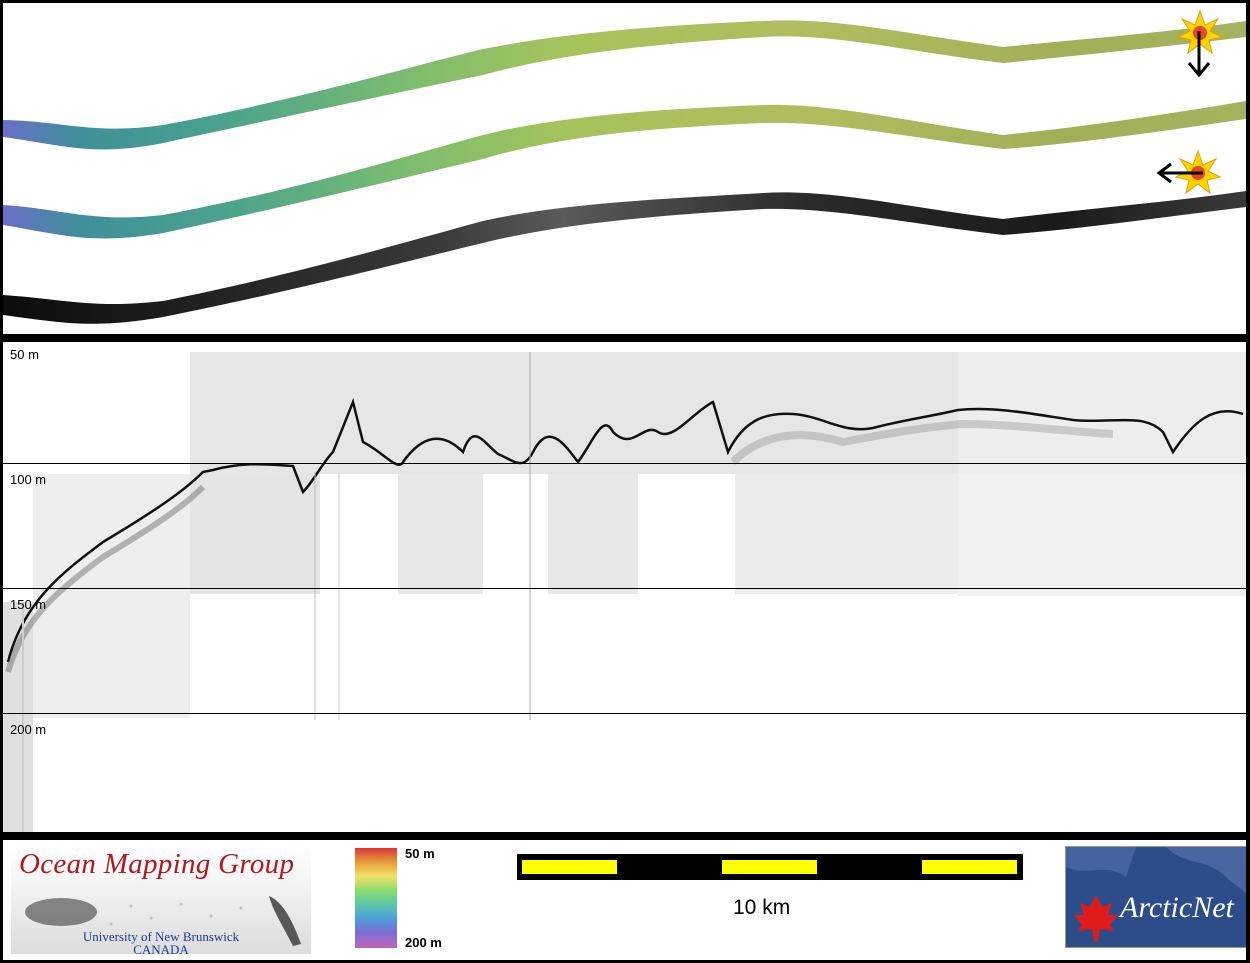 The width and height of the screenshot is (1250, 963). I want to click on omg-affiliation: University of New Brunswick CANADA, so click(161, 943).